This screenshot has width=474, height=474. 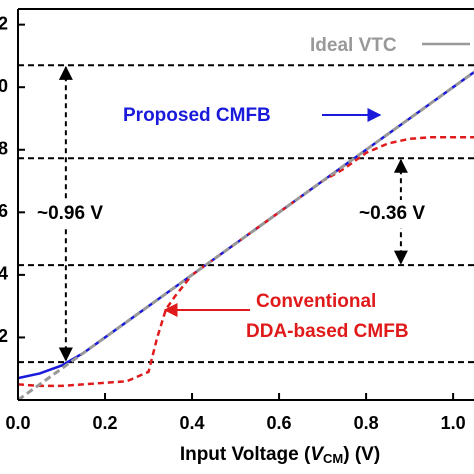 What do you see at coordinates (317, 454) in the screenshot?
I see `x-label-part: V` at bounding box center [317, 454].